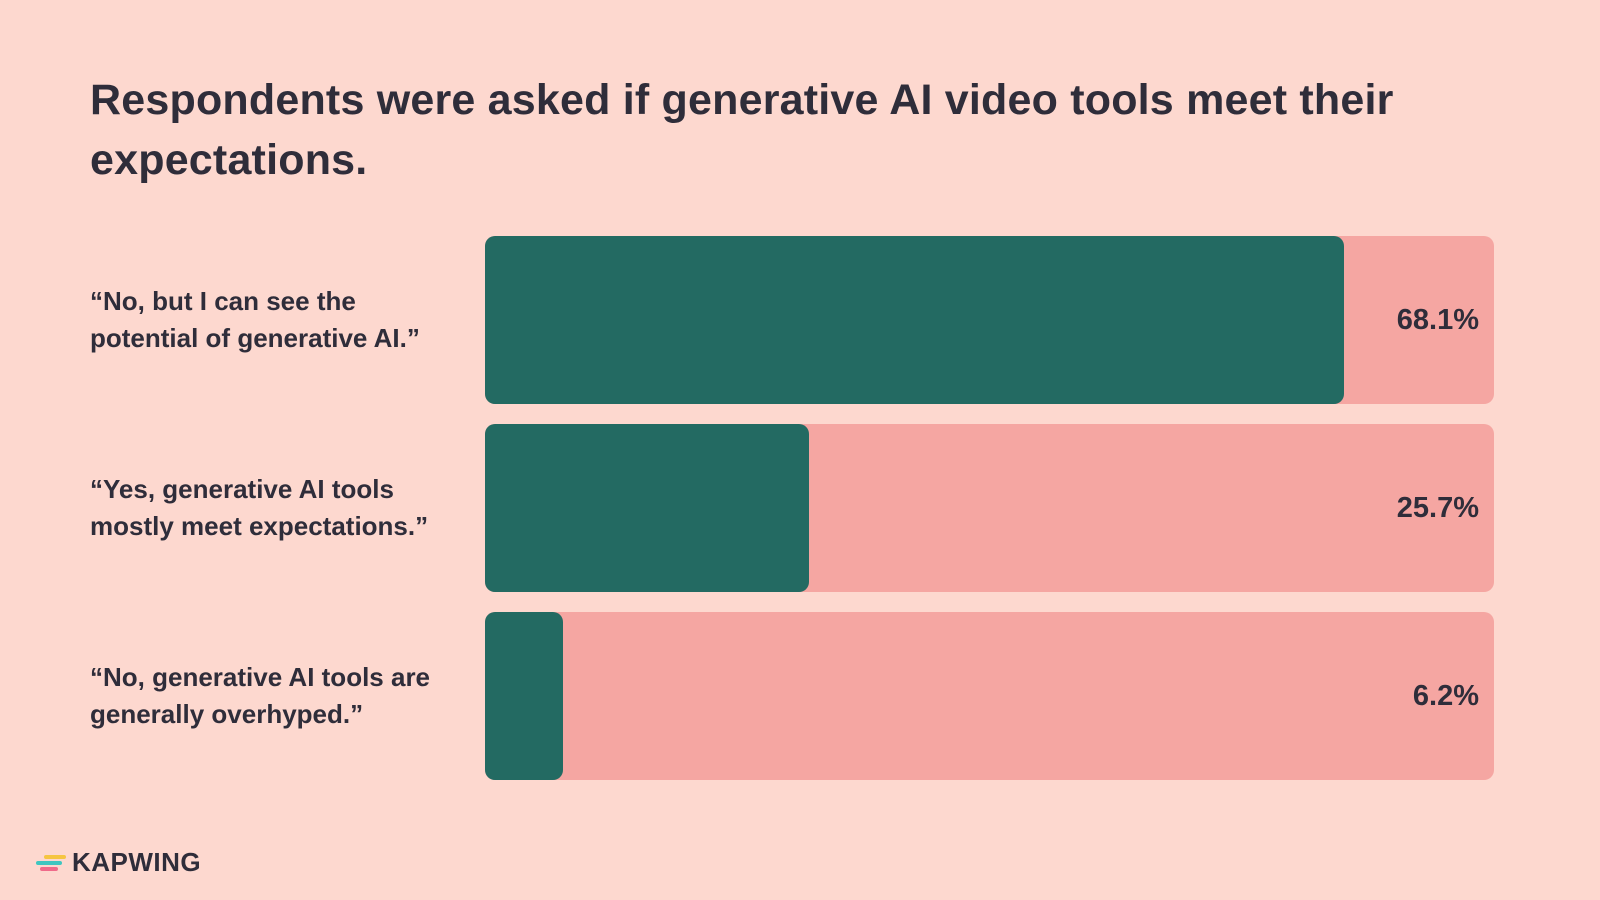  What do you see at coordinates (1445, 695) in the screenshot?
I see `value-label: 6.2%` at bounding box center [1445, 695].